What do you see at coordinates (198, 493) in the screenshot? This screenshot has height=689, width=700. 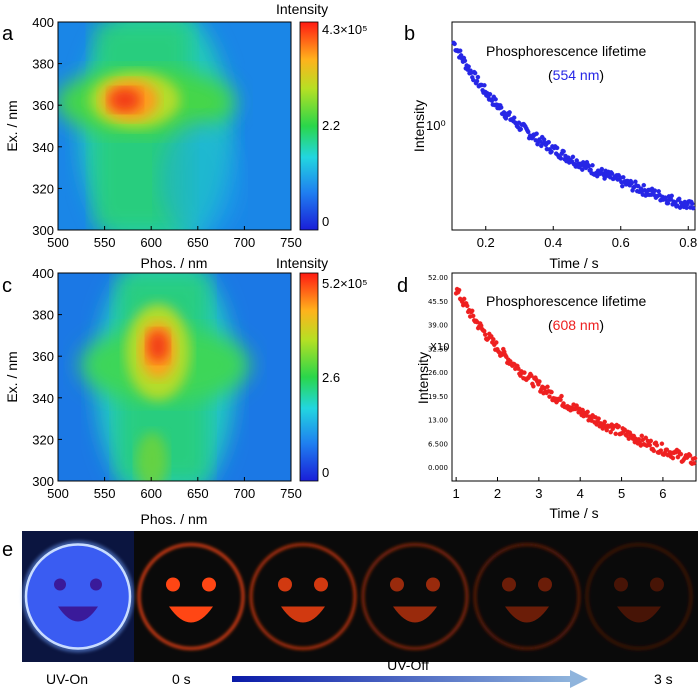 I see `xtick-label: 650` at bounding box center [198, 493].